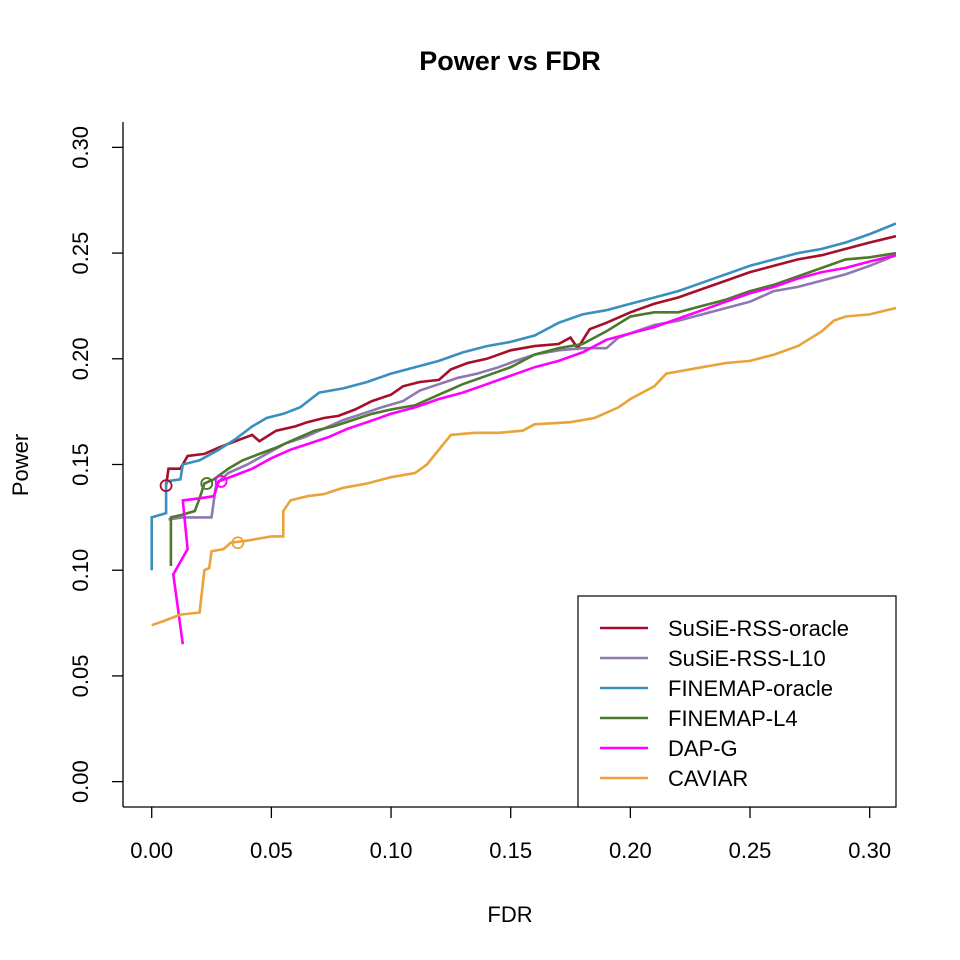 Image resolution: width=960 pixels, height=960 pixels. Describe the element at coordinates (80, 676) in the screenshot. I see `y-tick-label: 0.05` at that location.